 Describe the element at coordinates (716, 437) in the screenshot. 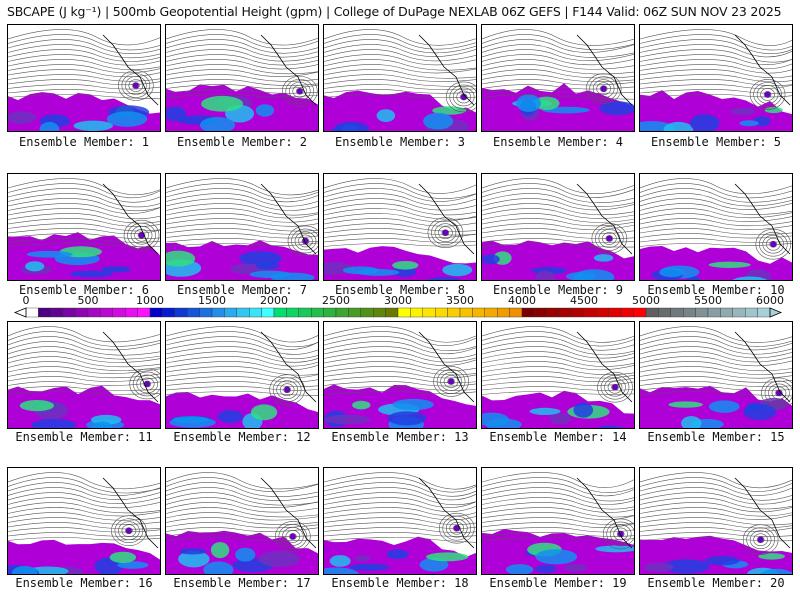

I see `member-label: Ensemble Member: 15` at that location.